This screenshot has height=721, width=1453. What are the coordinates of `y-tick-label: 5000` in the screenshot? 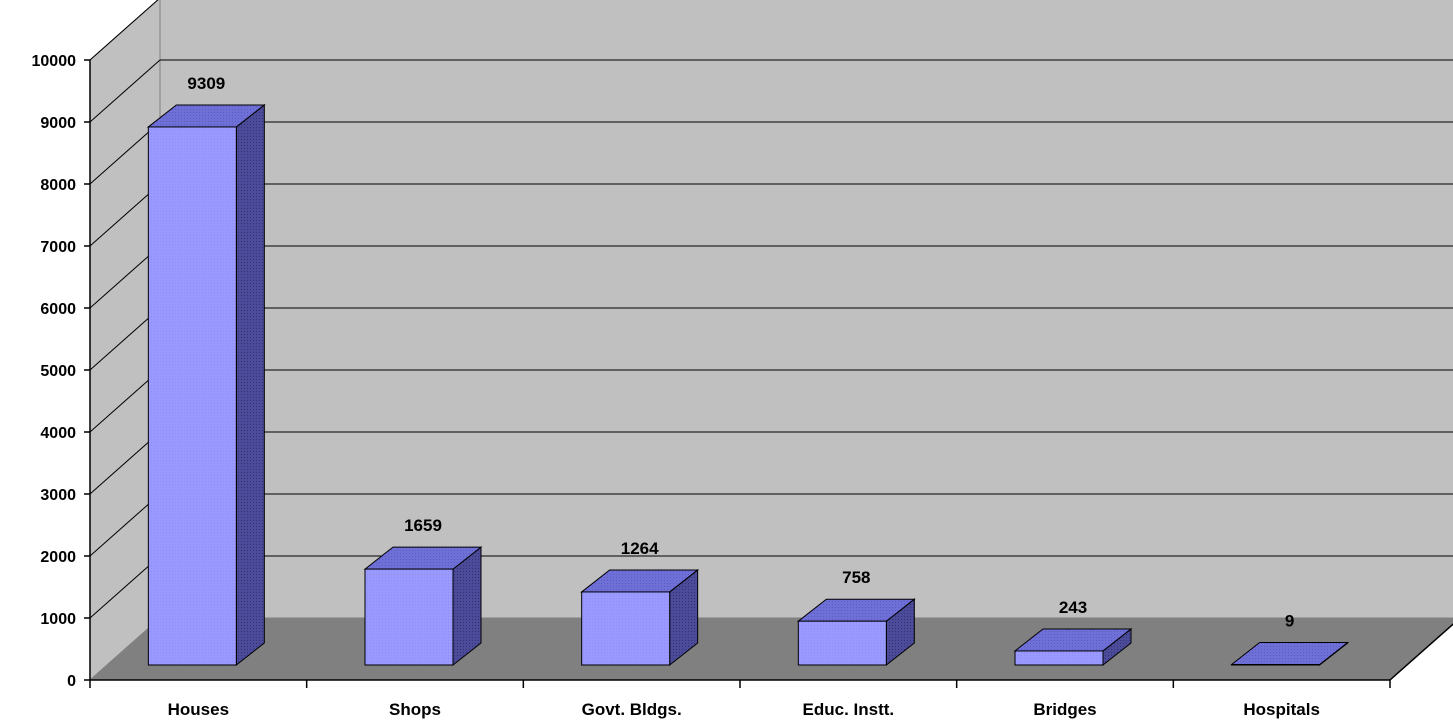 It's located at (58, 371).